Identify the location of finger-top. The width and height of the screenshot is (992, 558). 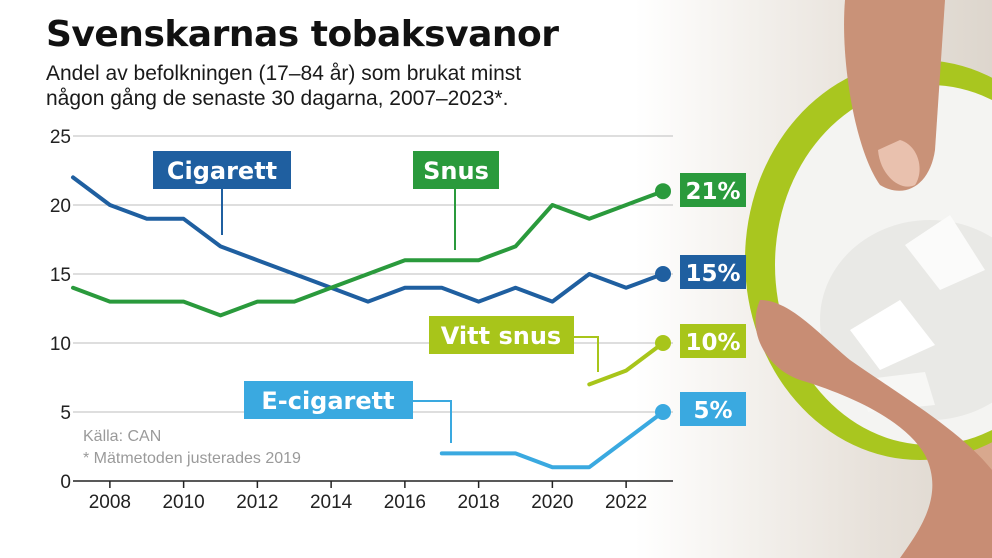
(894, 95).